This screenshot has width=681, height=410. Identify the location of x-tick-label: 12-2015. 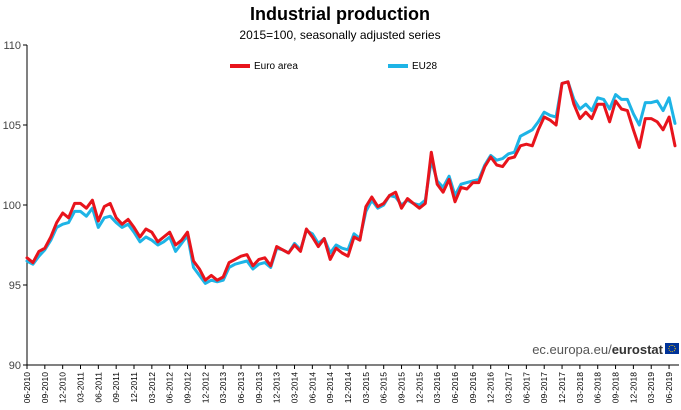
(419, 387).